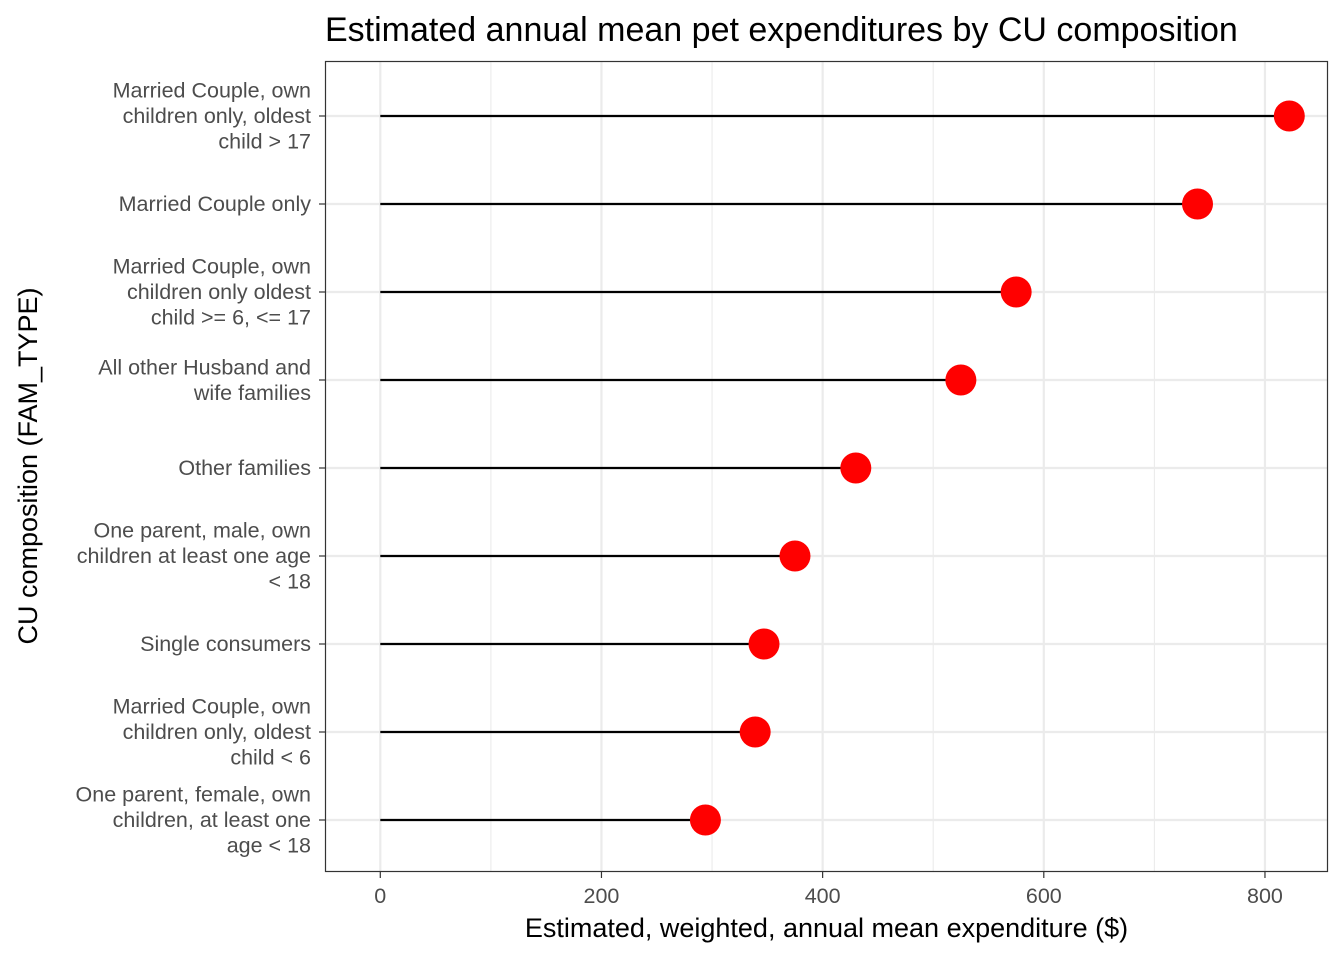  I want to click on y-tick-label: children only oldest, so click(219, 292).